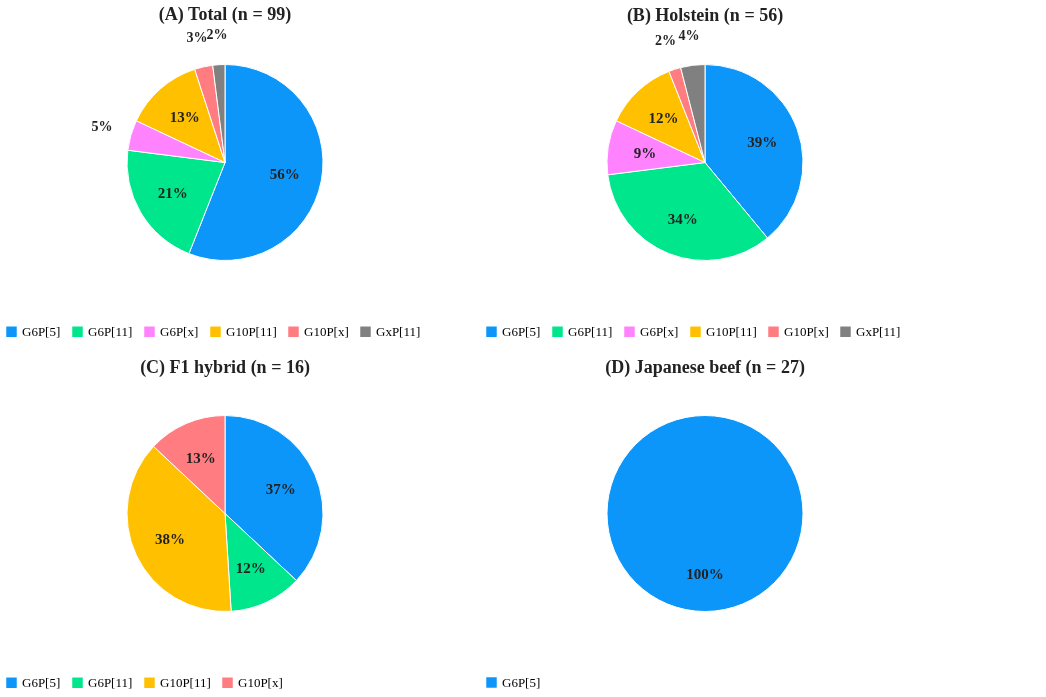 This screenshot has height=697, width=1046. I want to click on data-label: 9%, so click(645, 153).